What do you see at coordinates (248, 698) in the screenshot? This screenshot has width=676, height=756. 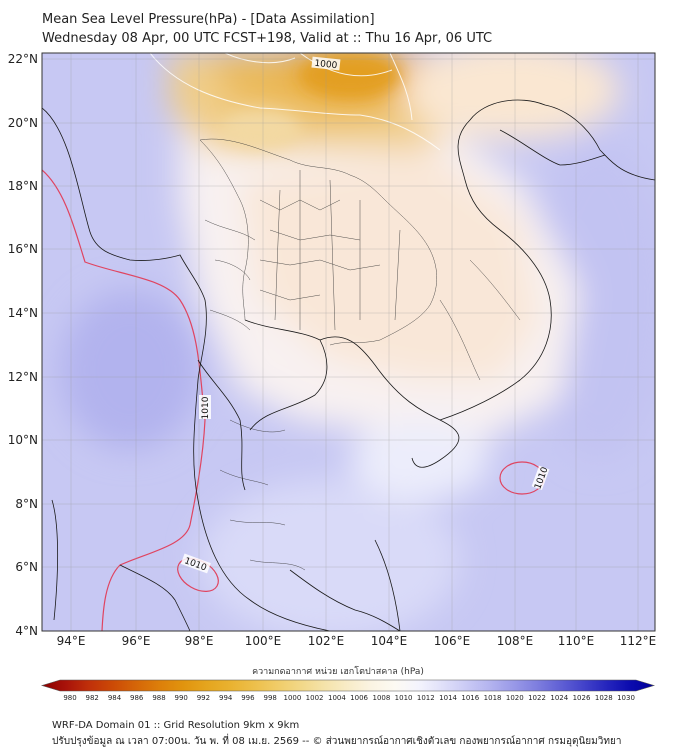 I see `colorbar-tick-label: 996` at bounding box center [248, 698].